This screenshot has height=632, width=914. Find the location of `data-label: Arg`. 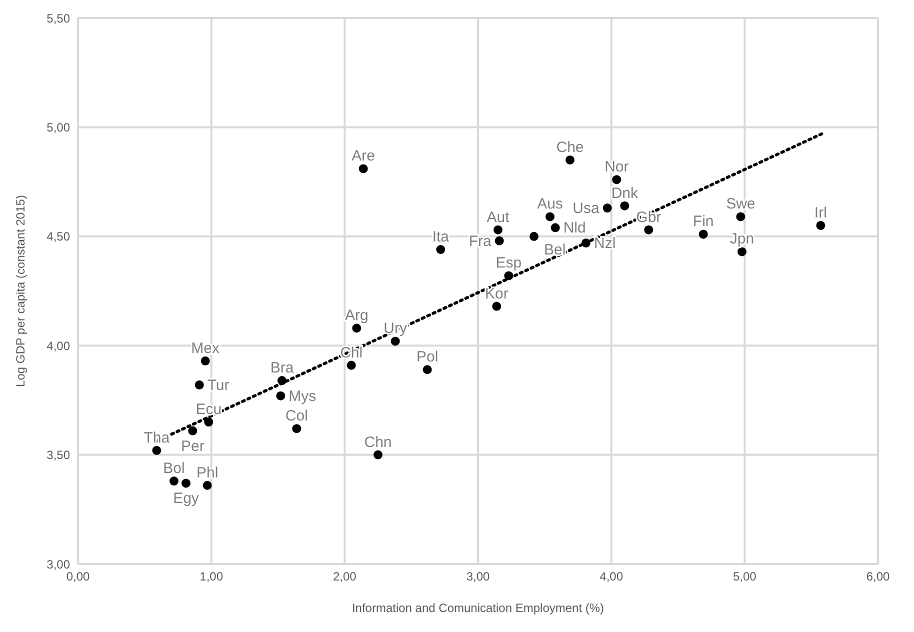

data-label: Arg is located at coordinates (356, 315).